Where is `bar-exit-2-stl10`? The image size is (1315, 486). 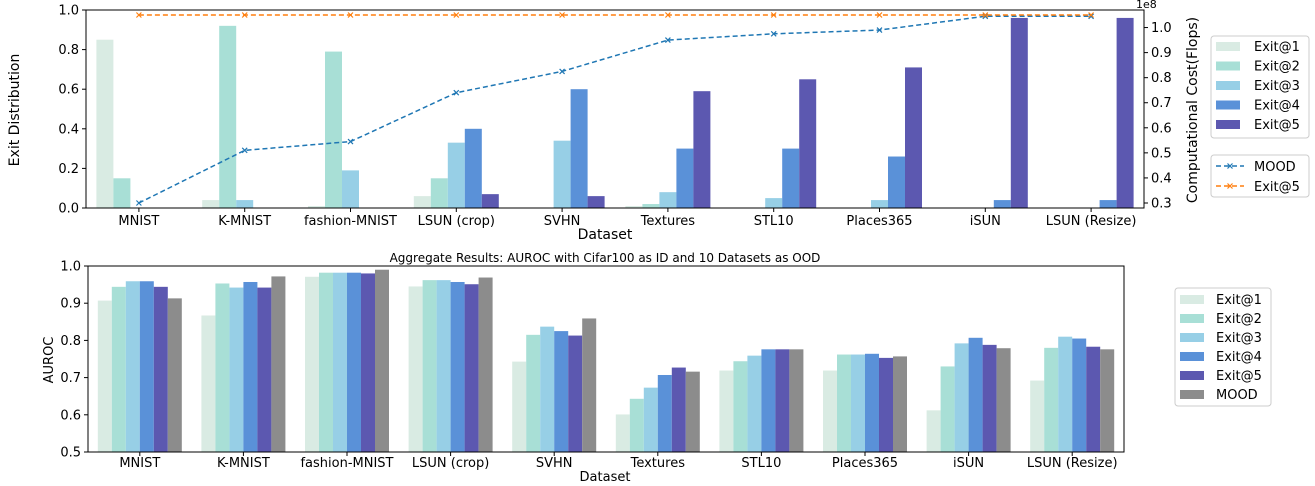 bar-exit-2-stl10 is located at coordinates (740, 406).